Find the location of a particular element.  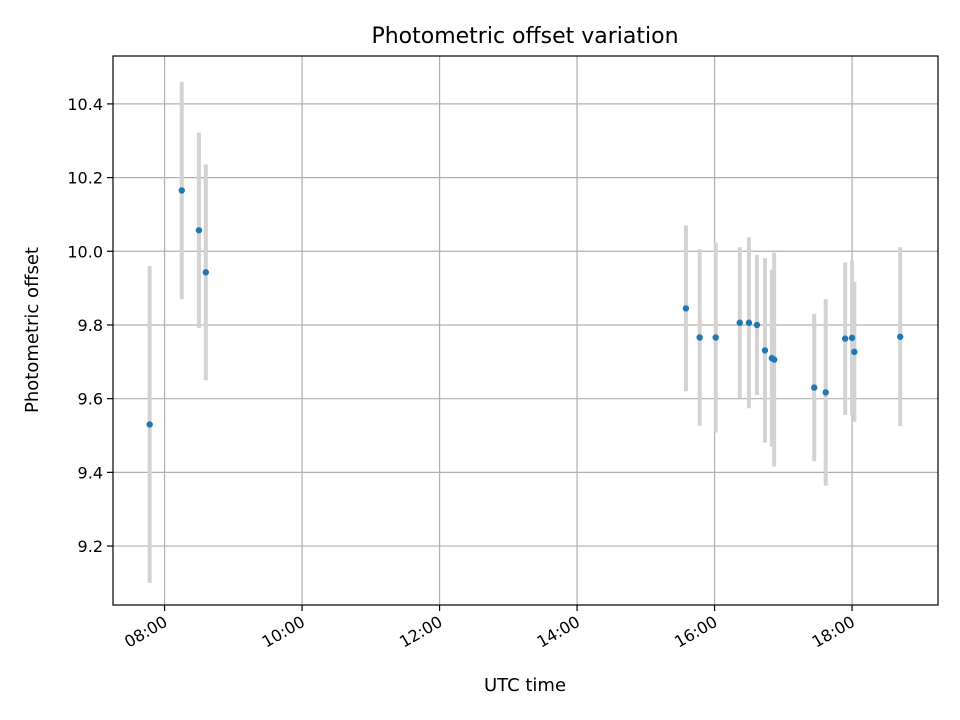

y-axis-ticks: 9.2 9.4 9.6 9.8 10.0 10.2 10.4 is located at coordinates (90, 325).